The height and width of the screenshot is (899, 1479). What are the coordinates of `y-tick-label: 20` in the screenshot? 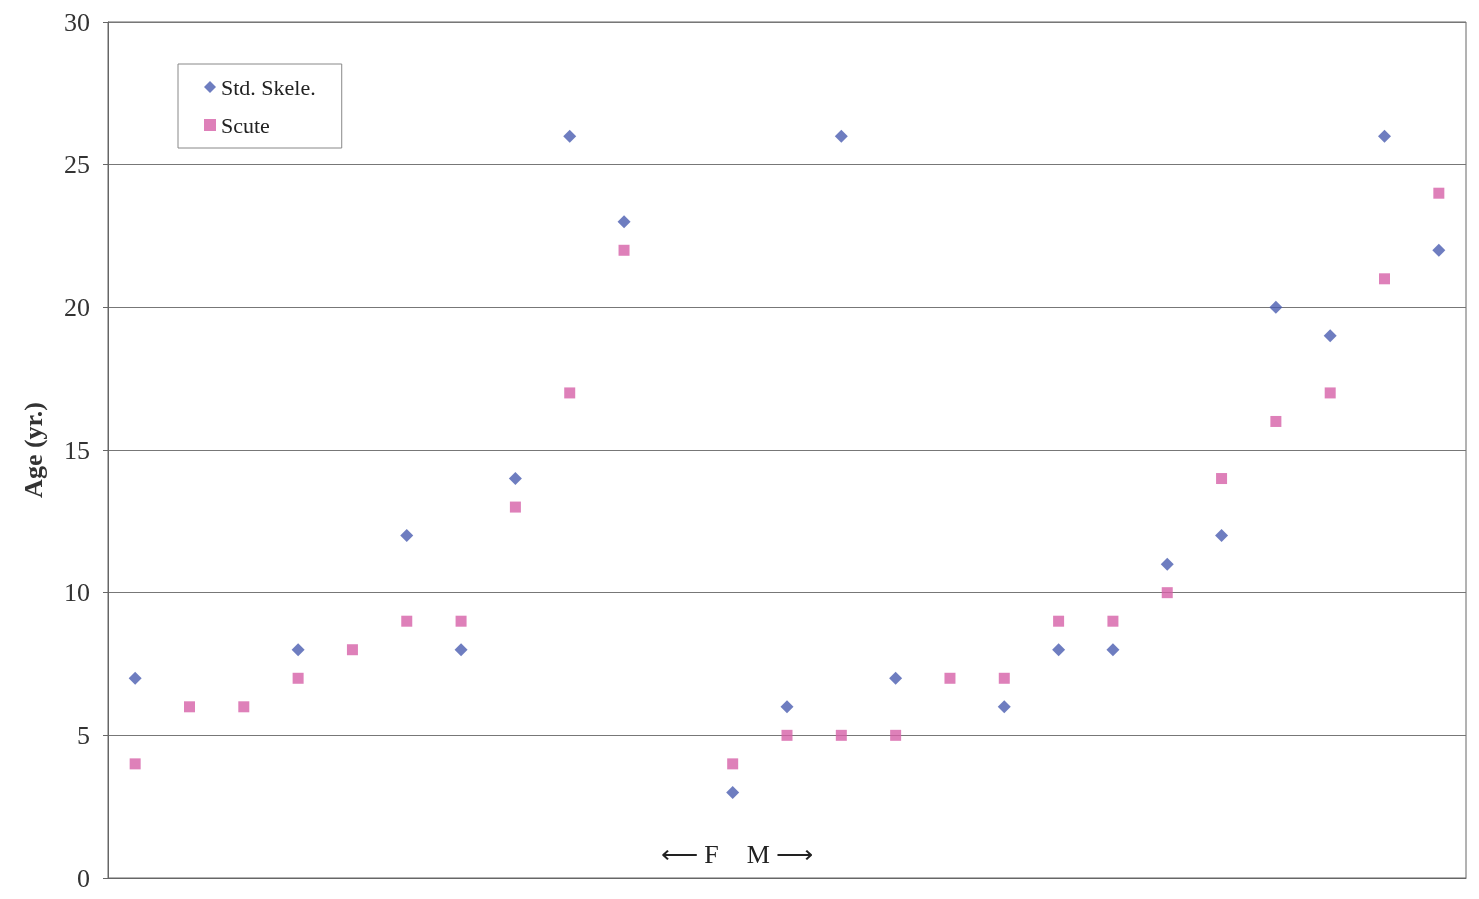 It's located at (77, 307).